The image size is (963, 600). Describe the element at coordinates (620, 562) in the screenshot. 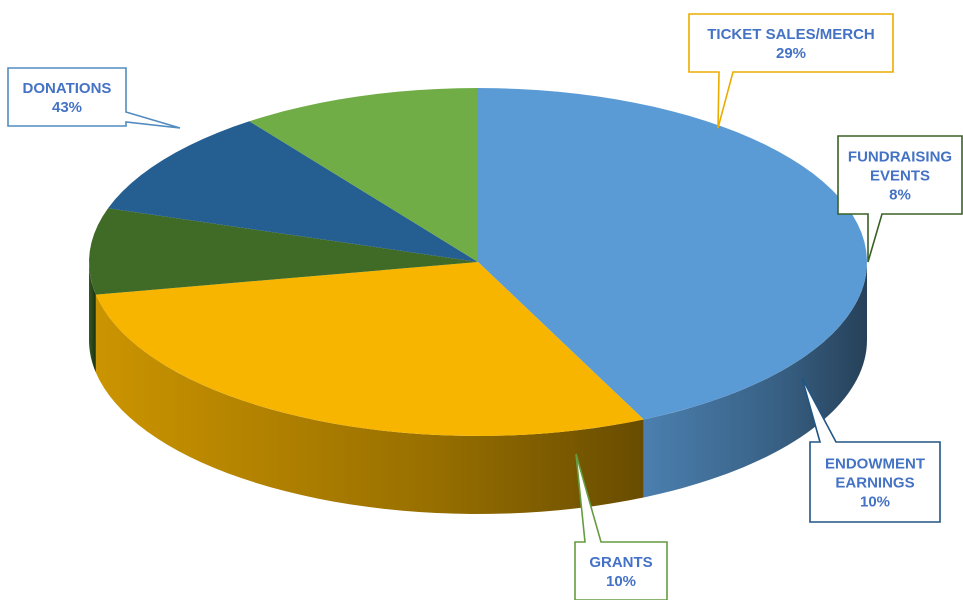

I see `callout-label-line: GRANTS` at that location.